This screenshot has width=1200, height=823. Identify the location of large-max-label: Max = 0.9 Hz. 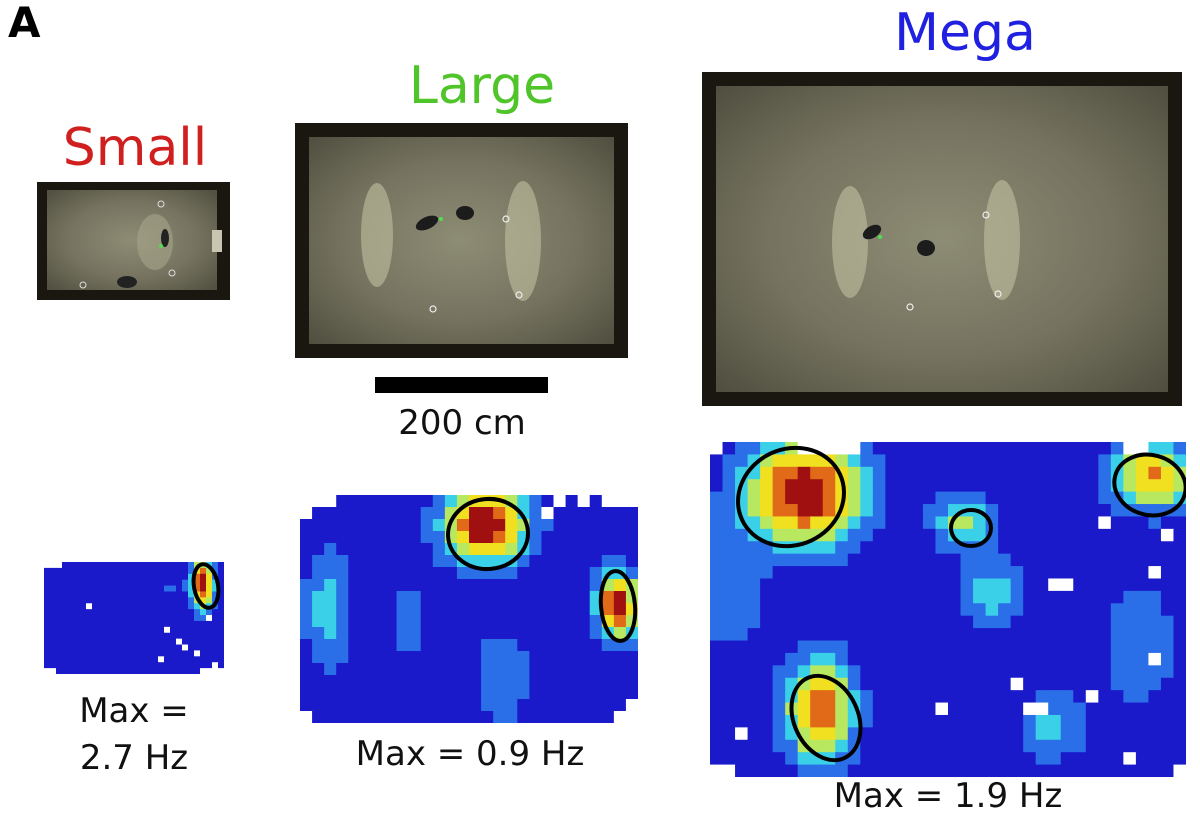
(470, 754).